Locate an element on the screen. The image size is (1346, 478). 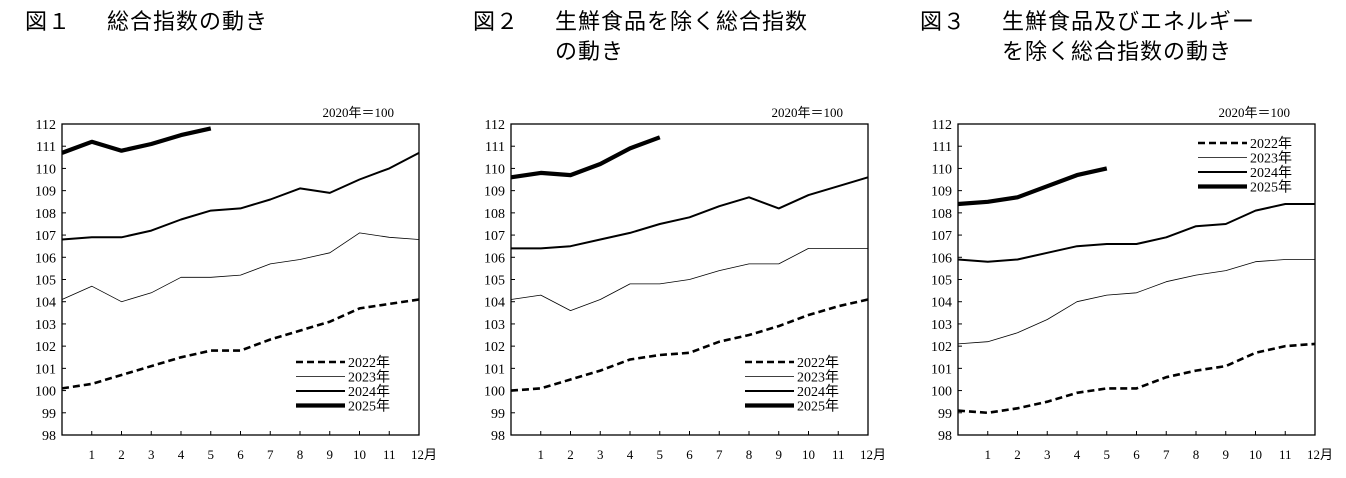
x-tick-label: 8 is located at coordinates (1196, 454).